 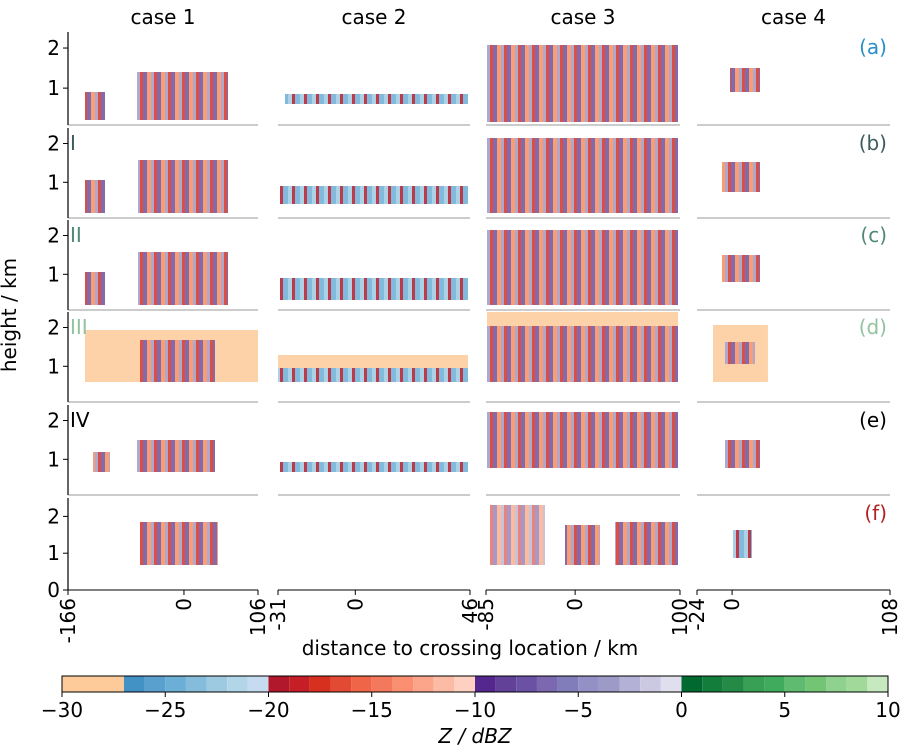 I want to click on colorbar-tick-label: −20, so click(x=268, y=710).